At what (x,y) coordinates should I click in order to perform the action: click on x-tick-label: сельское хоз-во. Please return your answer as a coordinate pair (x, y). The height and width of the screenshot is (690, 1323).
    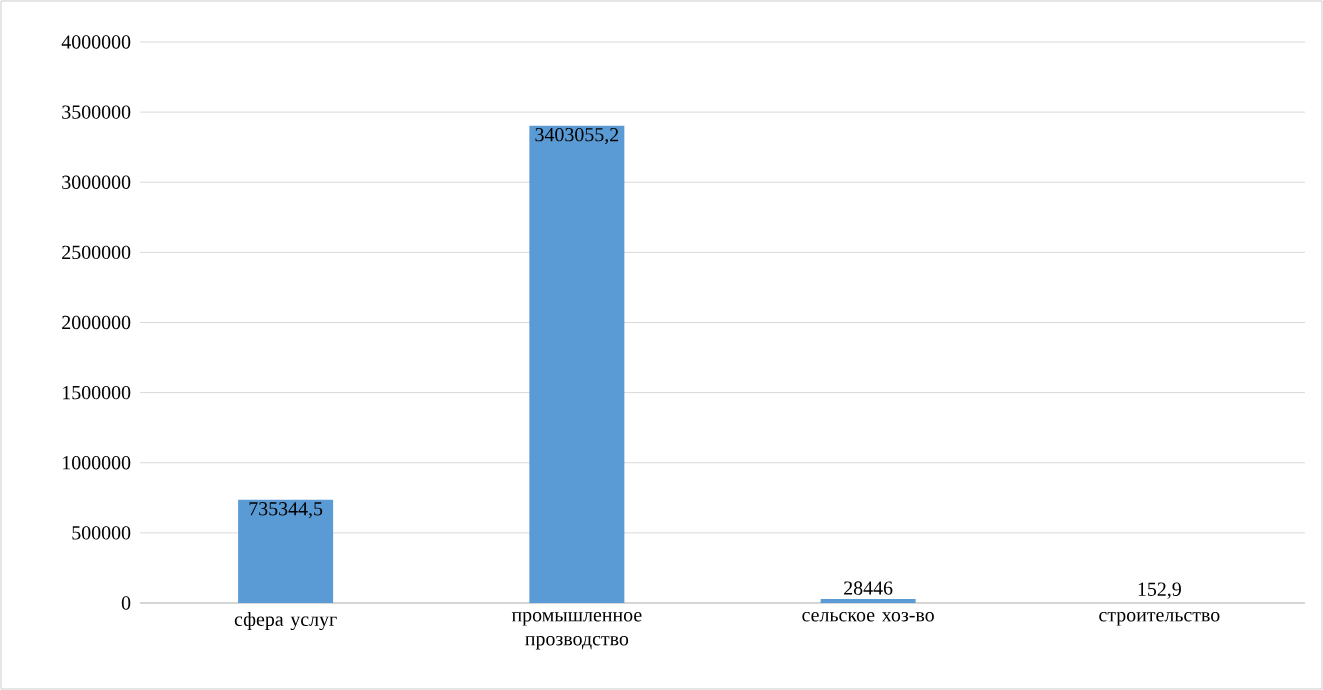
    Looking at the image, I should click on (868, 616).